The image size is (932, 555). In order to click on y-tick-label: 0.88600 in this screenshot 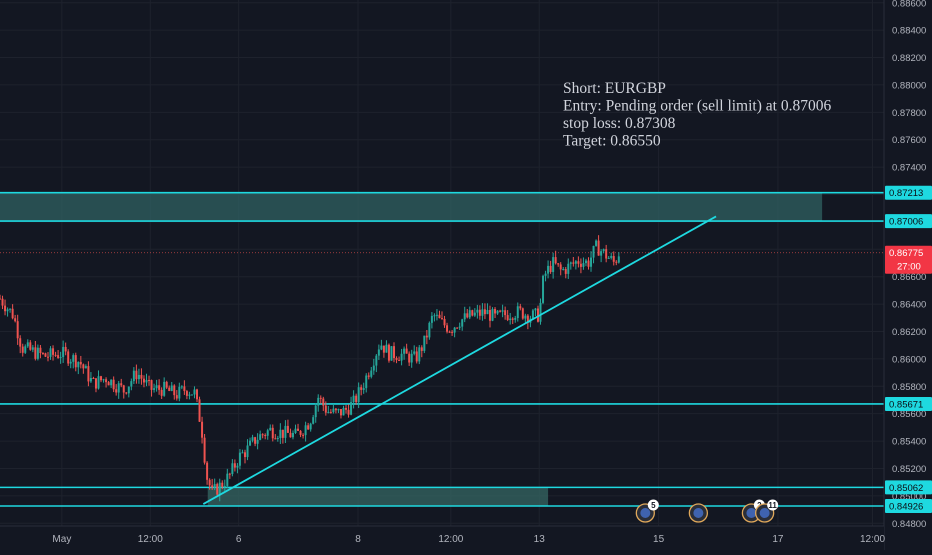, I will do `click(909, 4)`.